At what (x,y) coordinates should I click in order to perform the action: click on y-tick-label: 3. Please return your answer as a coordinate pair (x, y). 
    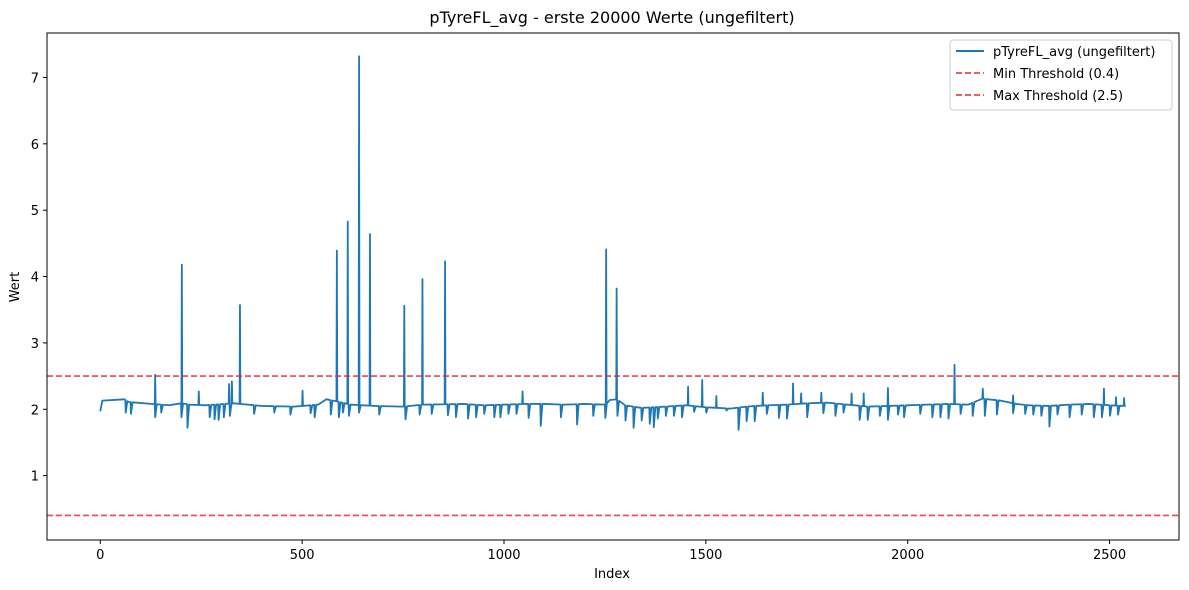
    Looking at the image, I should click on (35, 344).